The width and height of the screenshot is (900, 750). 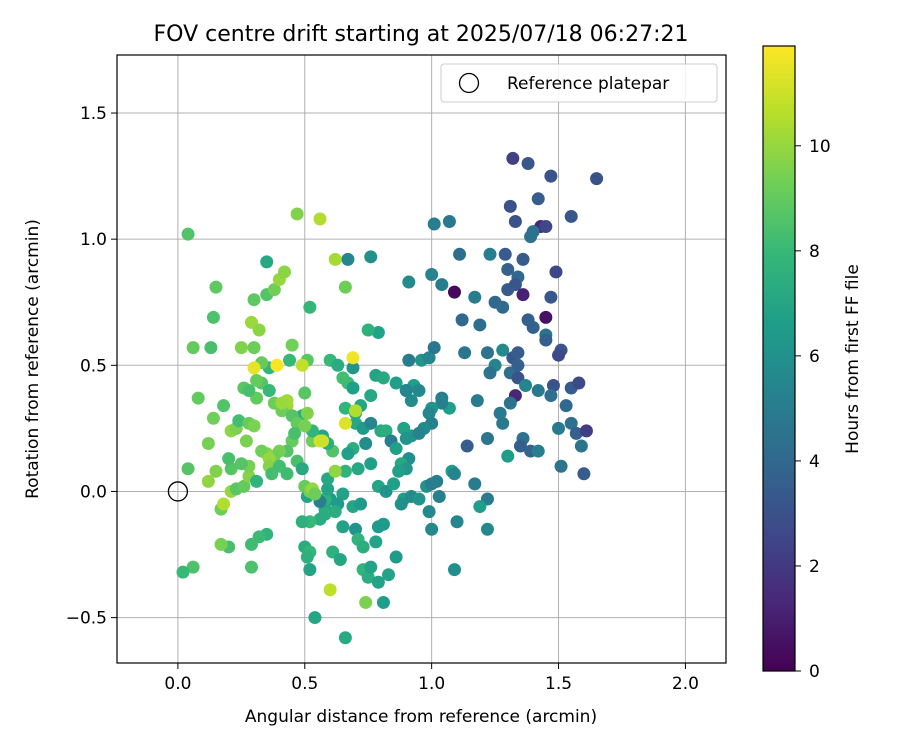 I want to click on colorbar-label: Hours from first FF file, so click(x=853, y=359).